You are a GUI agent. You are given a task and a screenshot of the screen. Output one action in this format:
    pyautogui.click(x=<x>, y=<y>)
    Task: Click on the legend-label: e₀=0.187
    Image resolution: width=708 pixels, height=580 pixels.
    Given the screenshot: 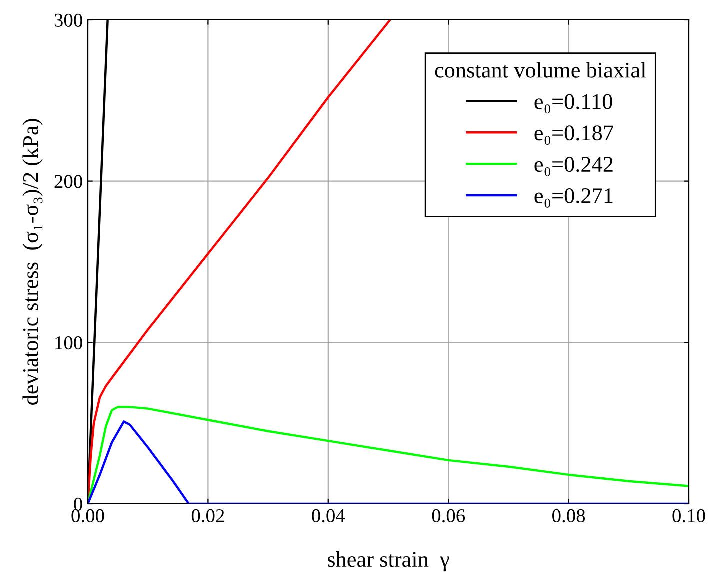 What is the action you would take?
    pyautogui.click(x=574, y=136)
    